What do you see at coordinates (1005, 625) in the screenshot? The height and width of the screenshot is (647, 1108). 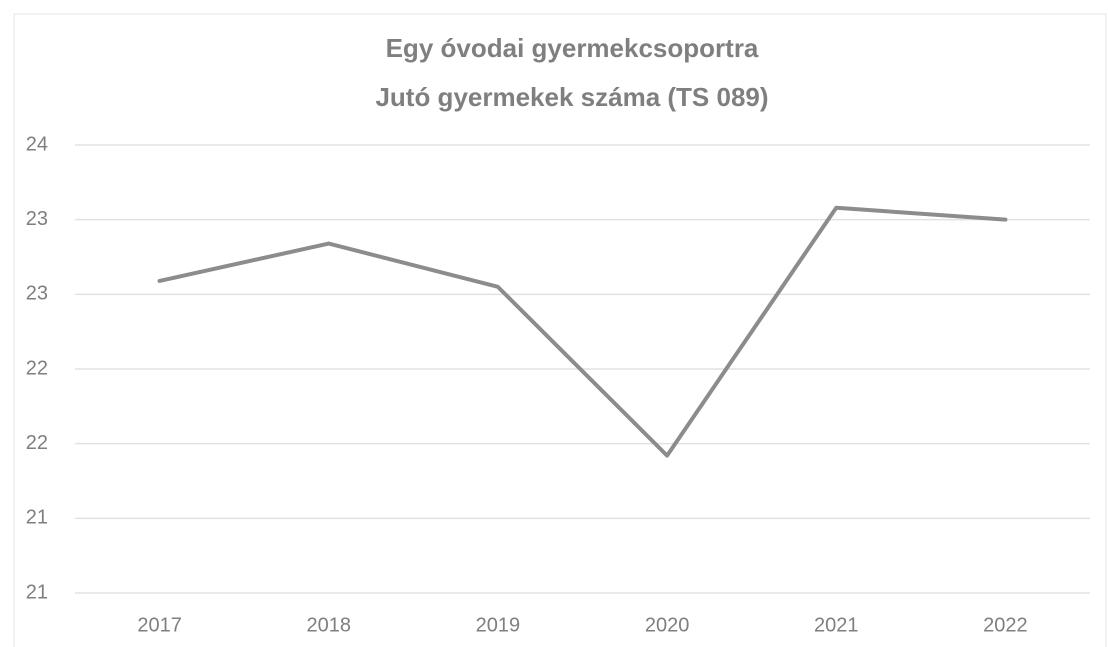 I see `x-tick-label: 2022` at bounding box center [1005, 625].